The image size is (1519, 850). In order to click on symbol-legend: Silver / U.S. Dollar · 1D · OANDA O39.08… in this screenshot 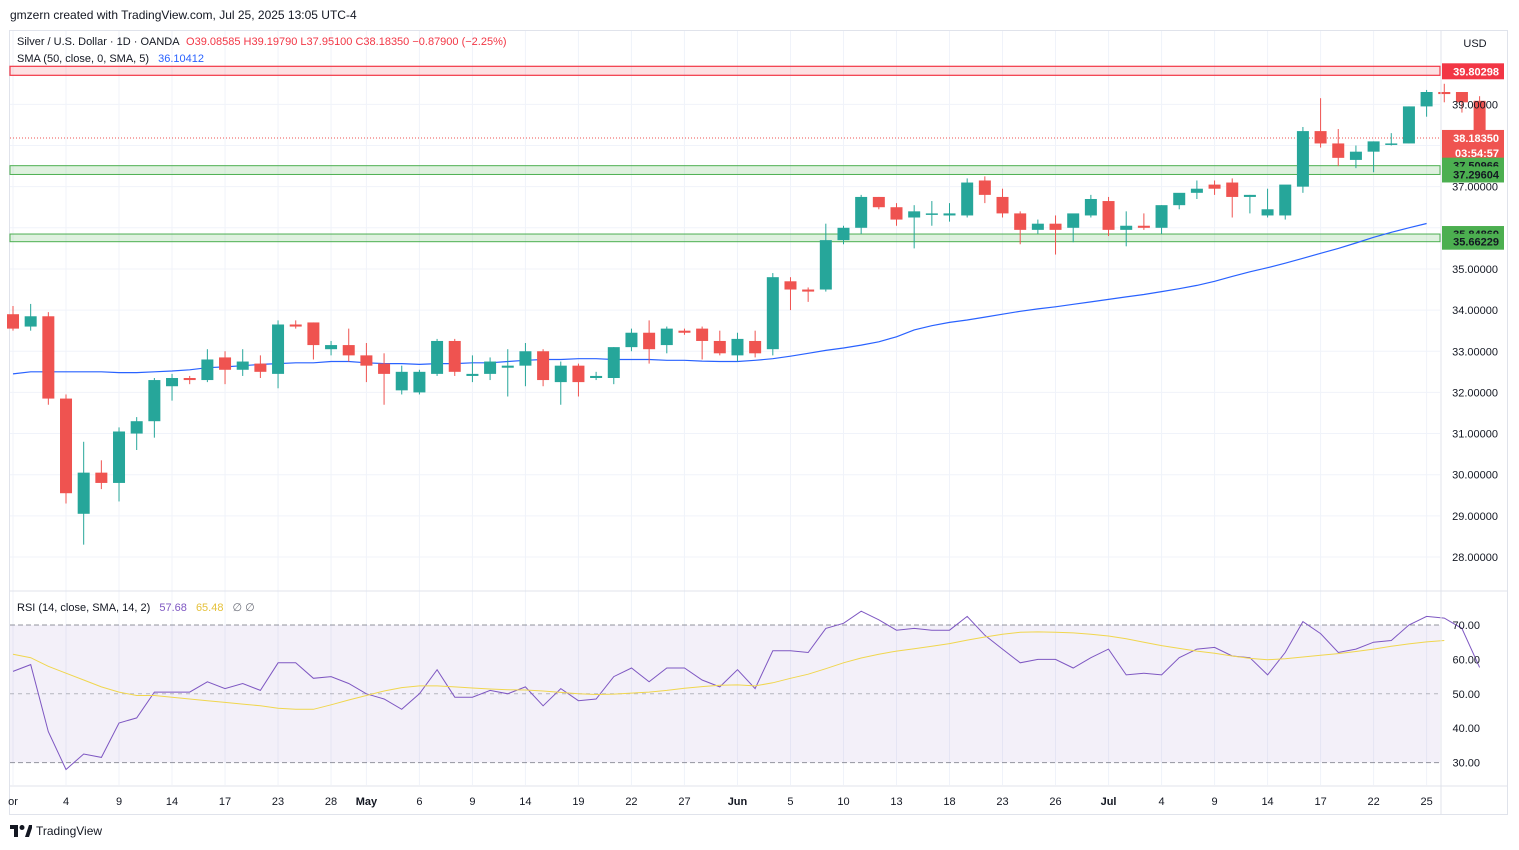, I will do `click(262, 42)`.